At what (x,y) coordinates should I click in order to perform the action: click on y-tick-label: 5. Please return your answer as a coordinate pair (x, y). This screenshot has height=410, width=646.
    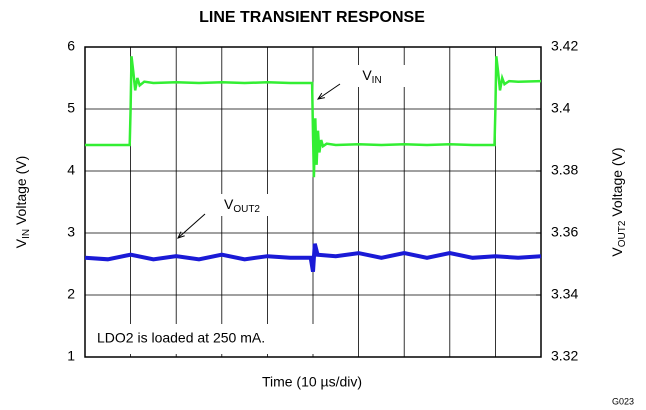
    Looking at the image, I should click on (71, 108).